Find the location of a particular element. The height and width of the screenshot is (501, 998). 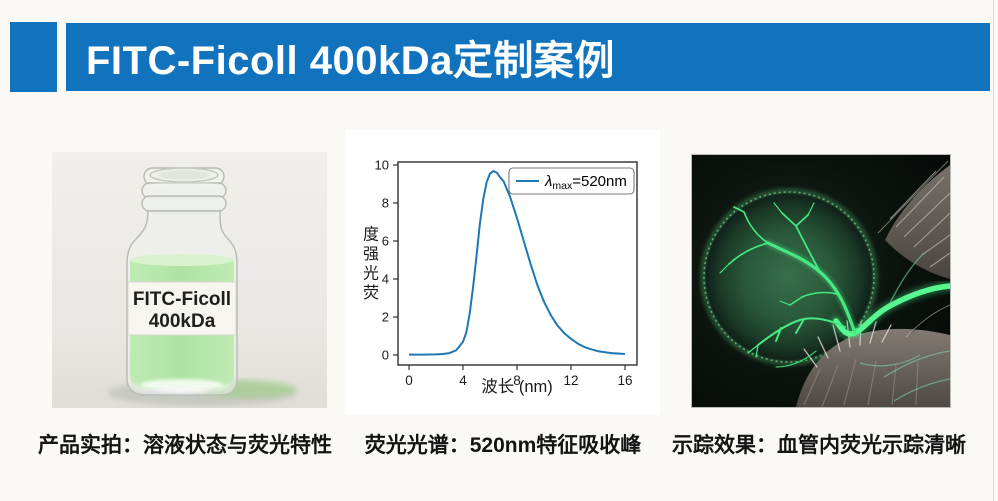

vial-label-line1: FITC-Ficoll is located at coordinates (182, 299).